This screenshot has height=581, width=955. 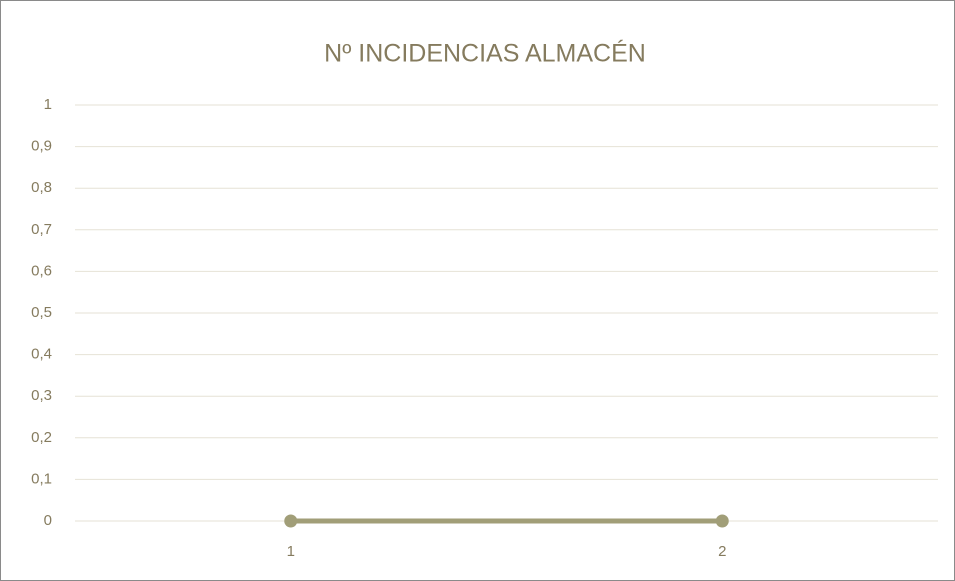 What do you see at coordinates (41, 395) in the screenshot?
I see `y-tick-label: 0,3` at bounding box center [41, 395].